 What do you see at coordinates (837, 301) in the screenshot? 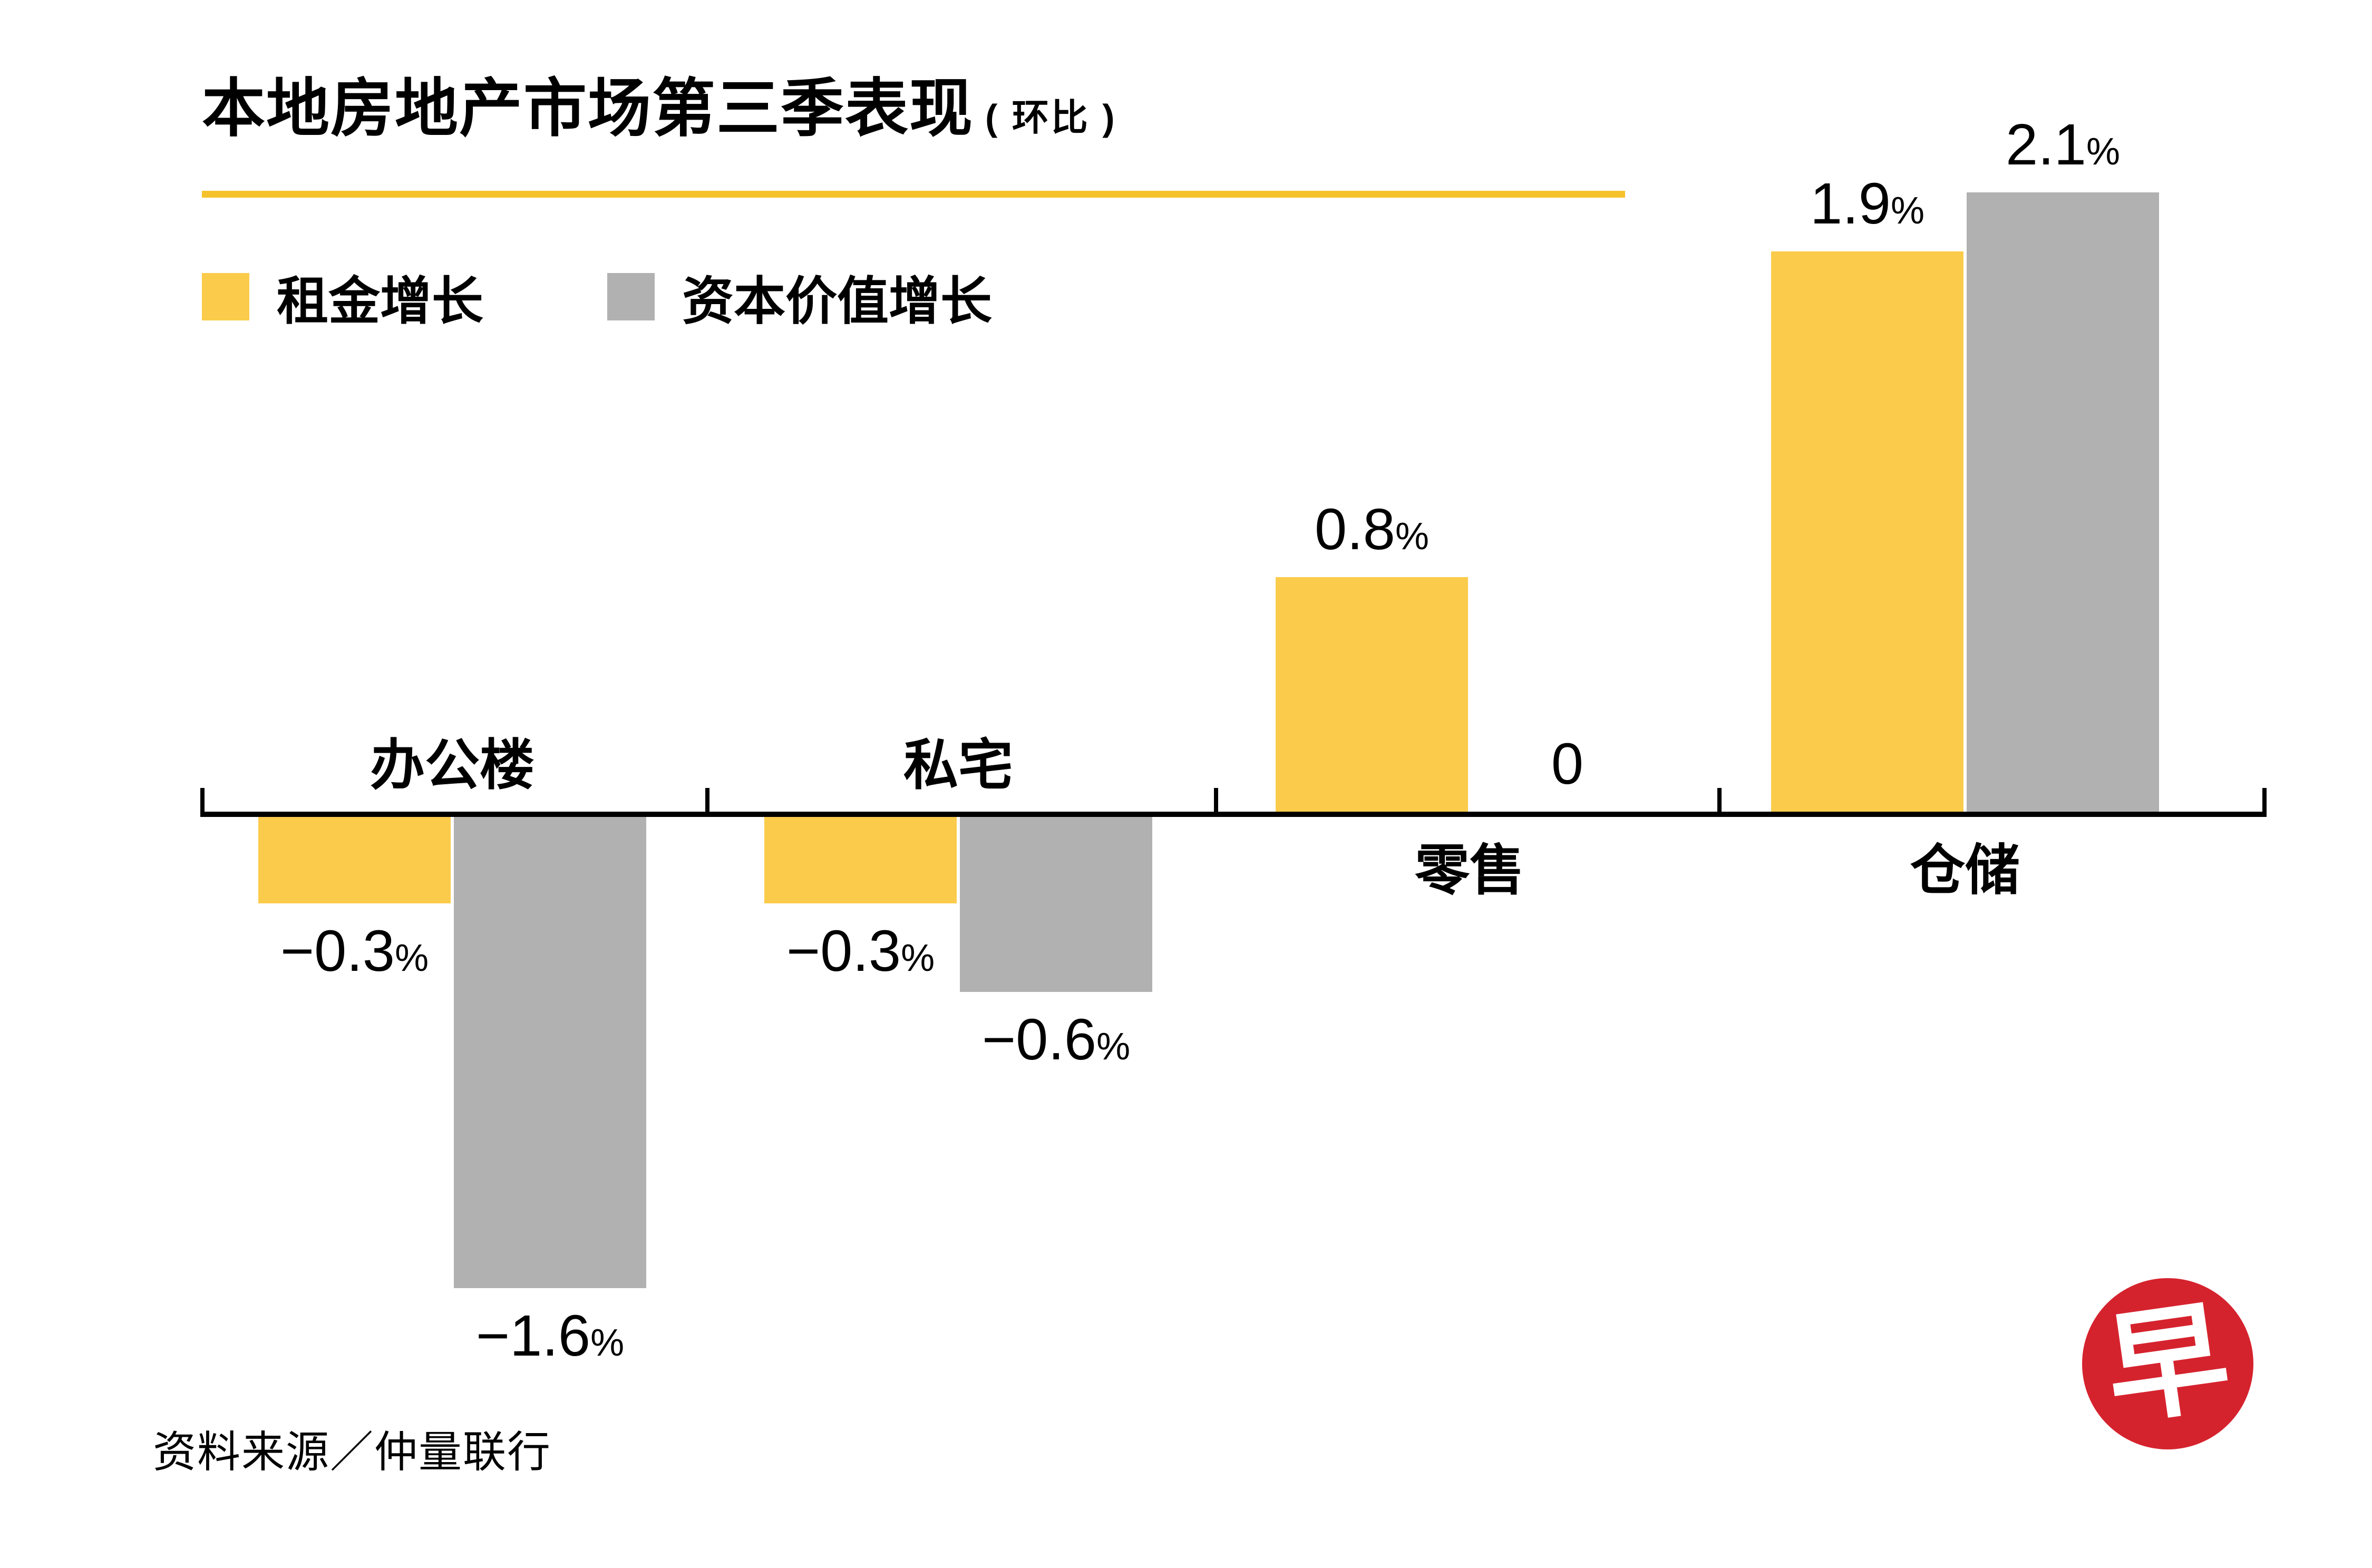
I see `legend-label-1: 资本价值增长` at bounding box center [837, 301].